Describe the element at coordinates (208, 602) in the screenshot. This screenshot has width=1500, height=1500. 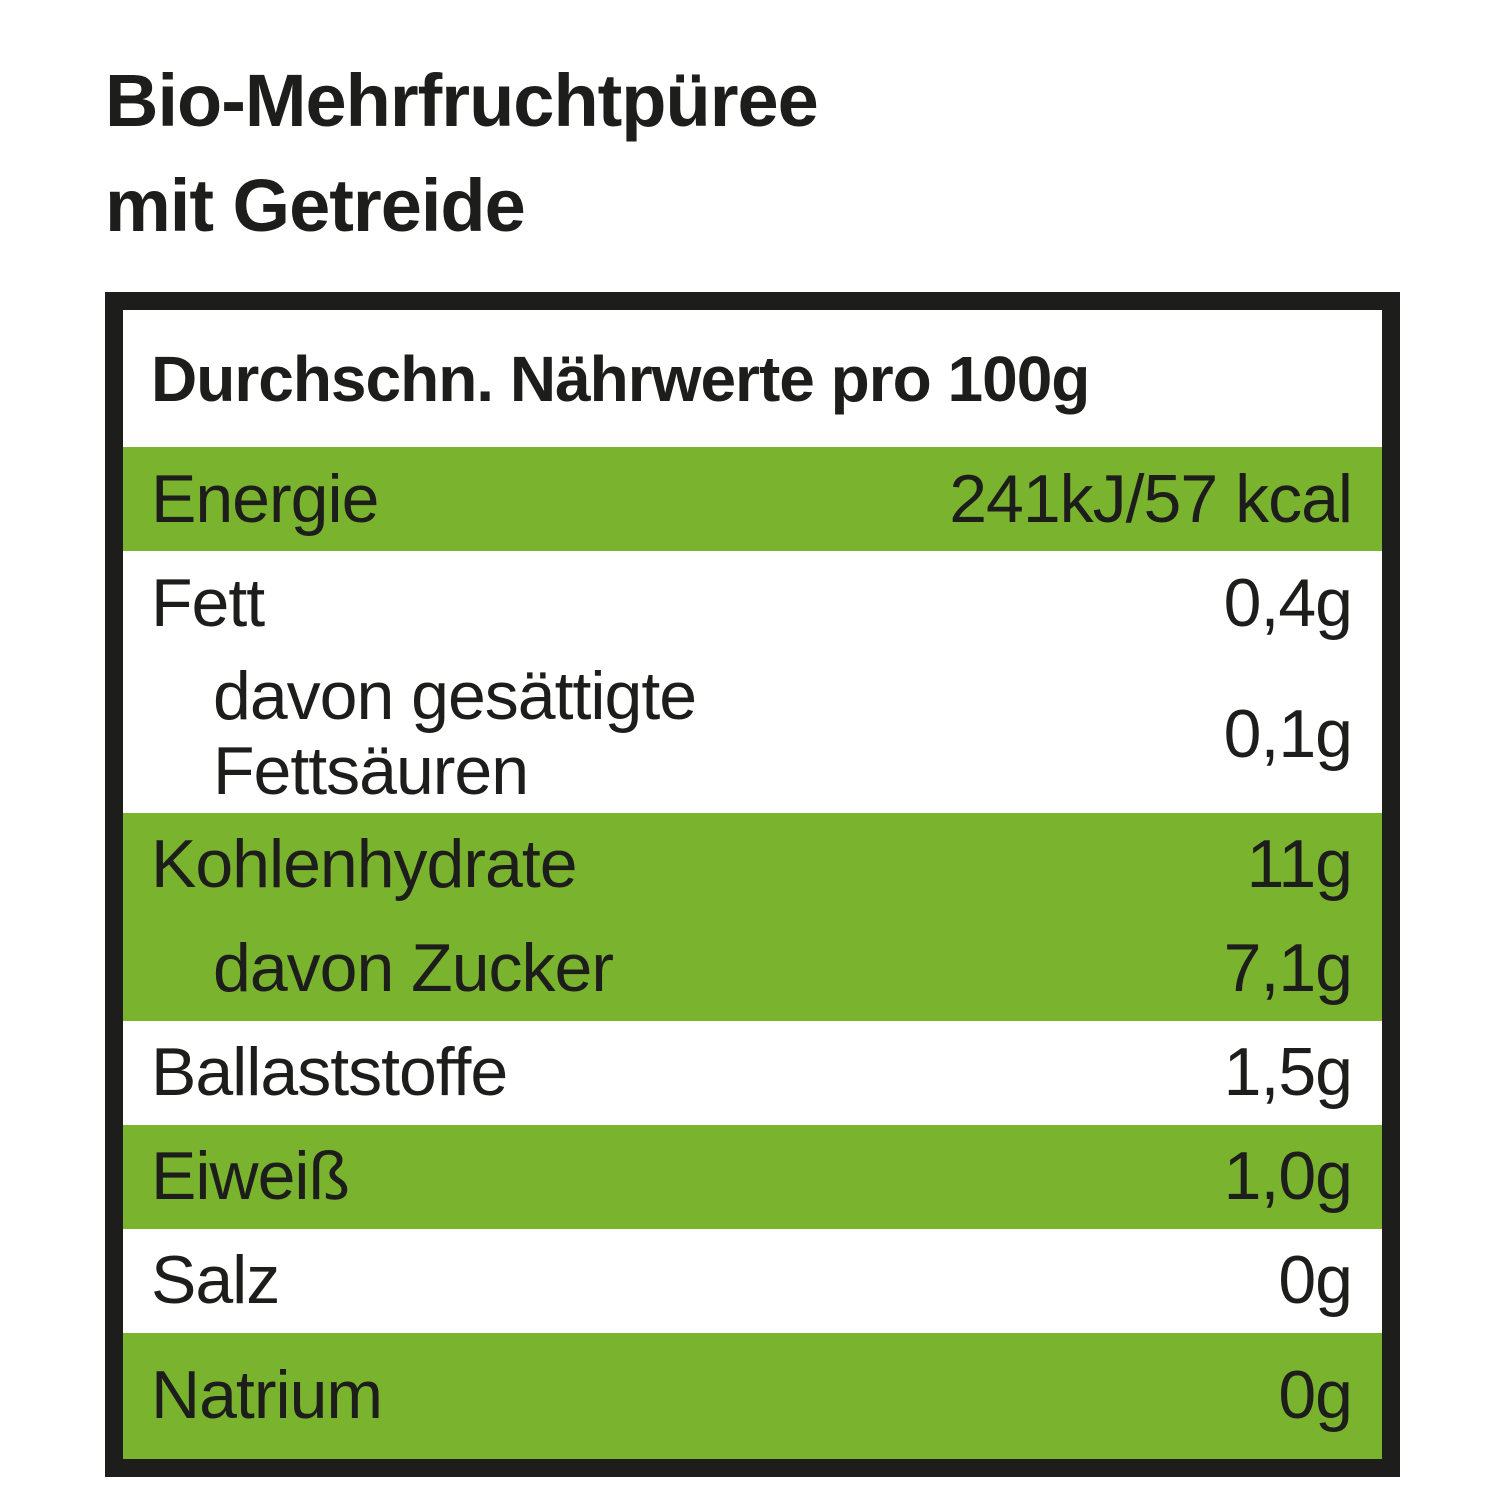
I see `row-label: Fett` at that location.